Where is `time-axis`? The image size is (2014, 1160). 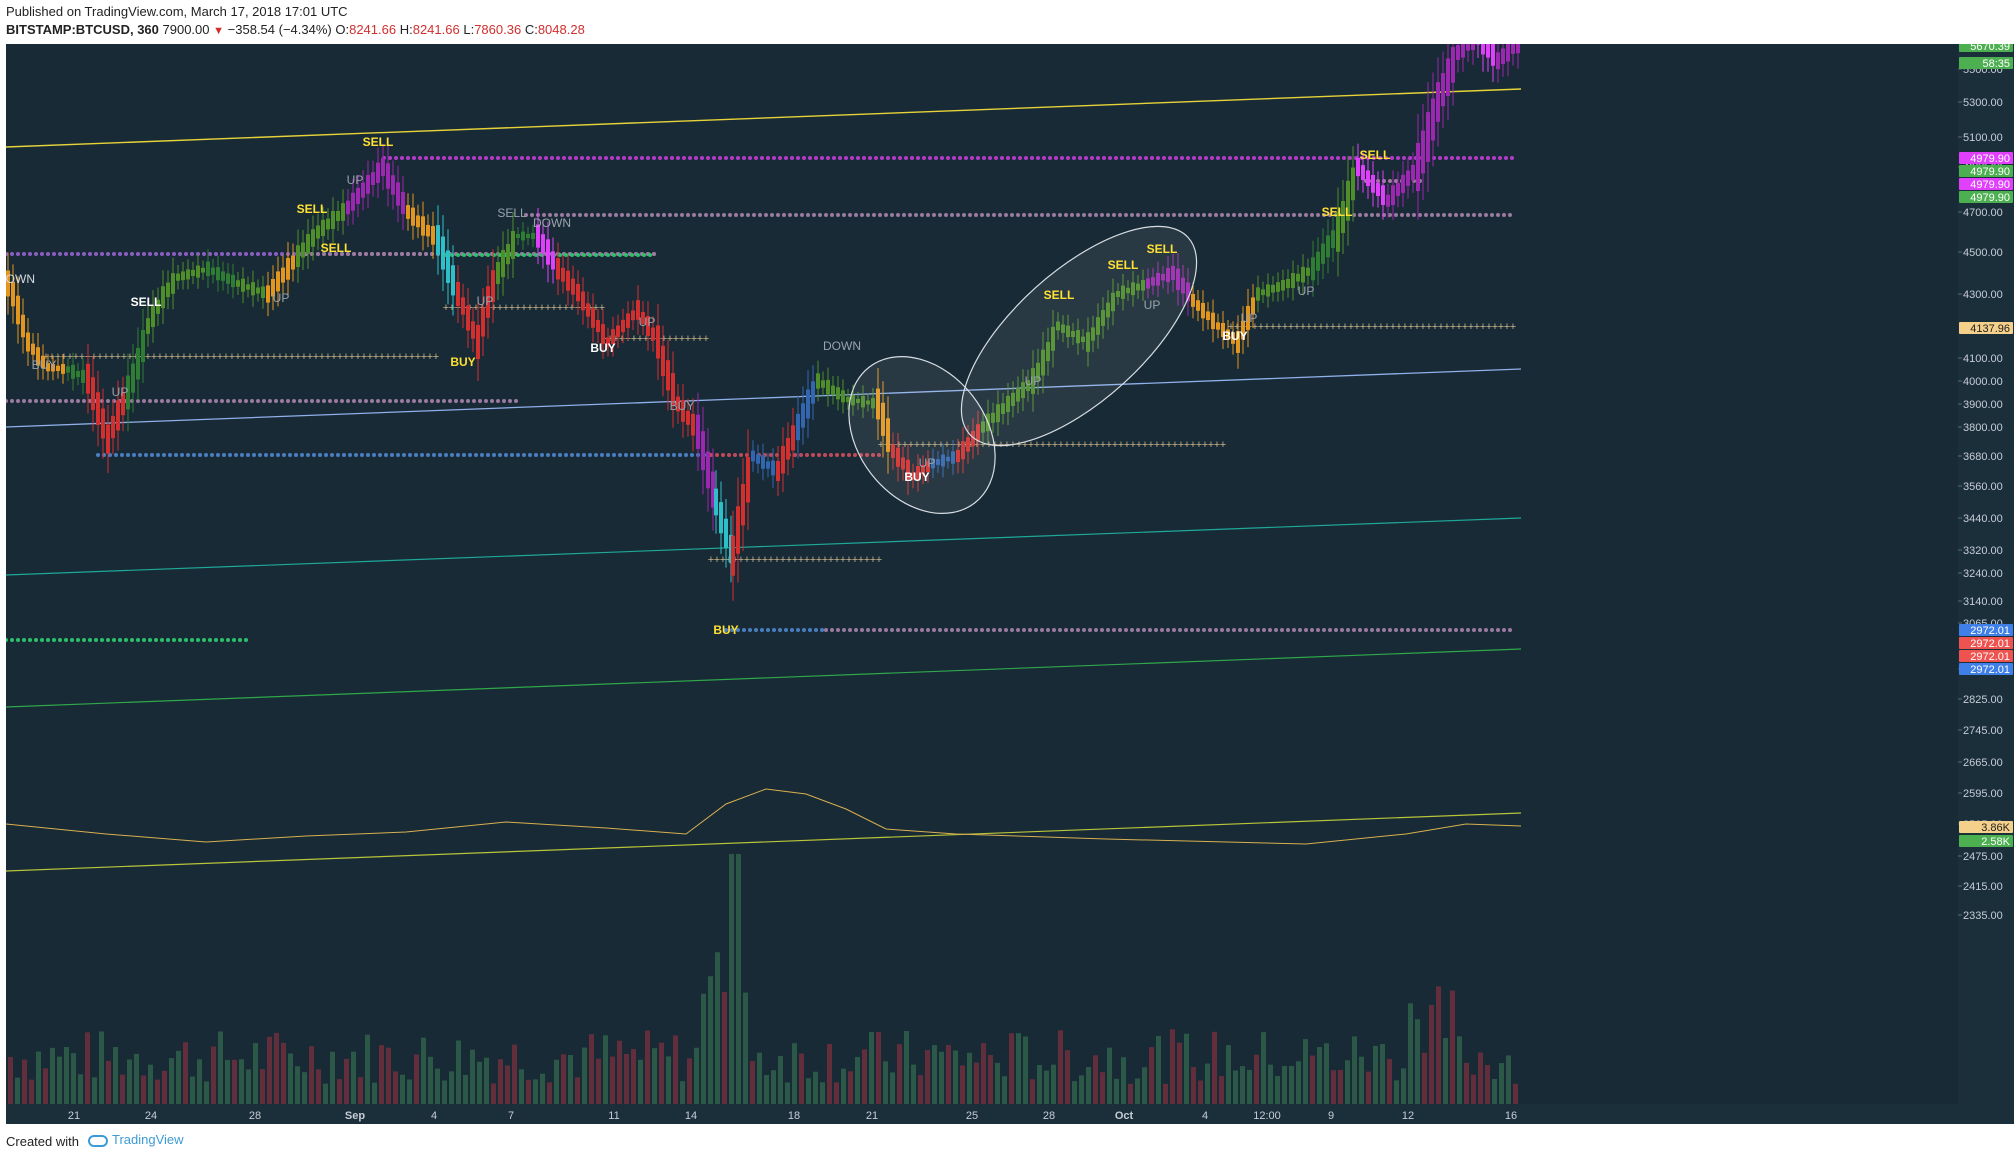 time-axis is located at coordinates (982, 1114).